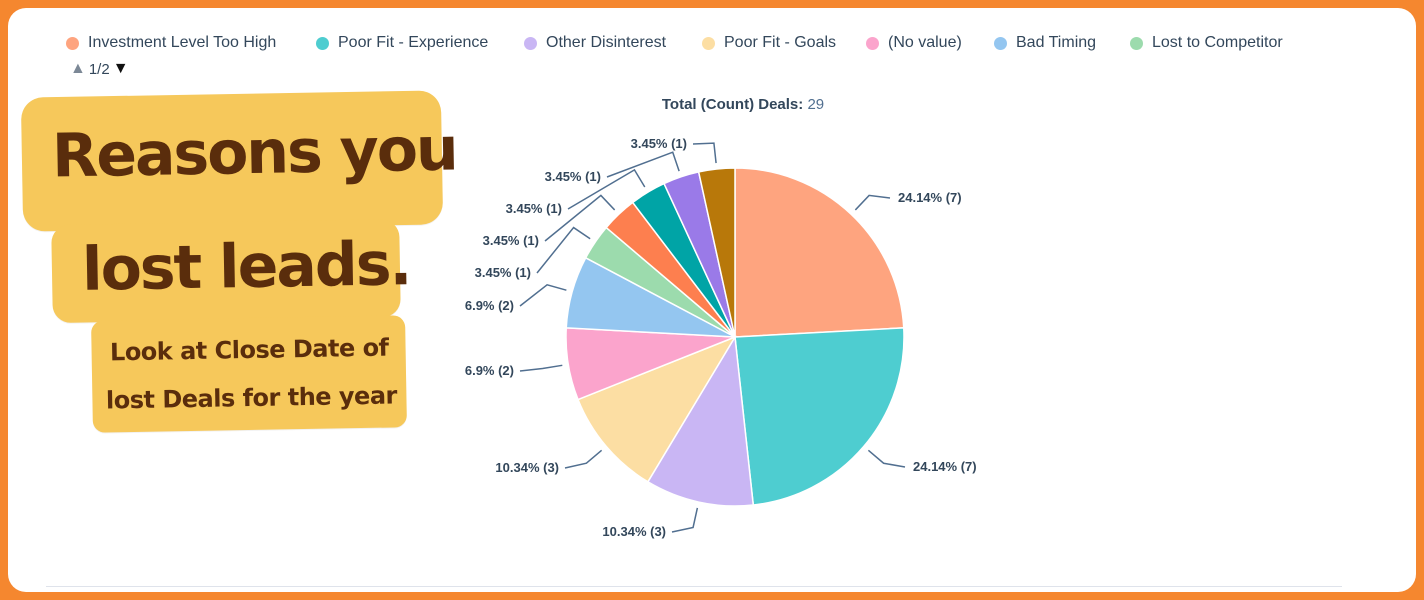 The image size is (1424, 600). I want to click on page-indicator: 1/2, so click(99, 69).